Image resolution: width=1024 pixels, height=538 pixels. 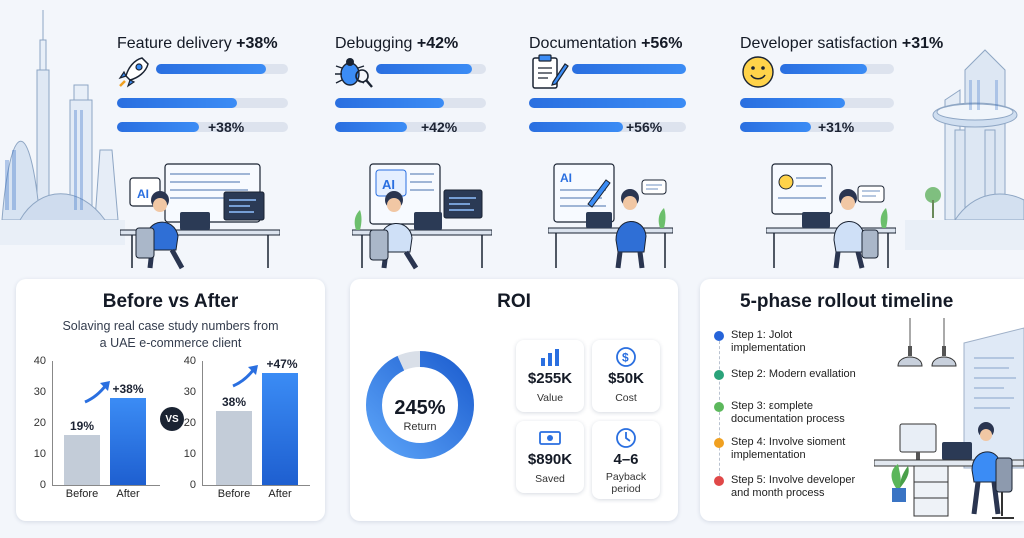 I want to click on city-skyline-left, so click(x=62, y=127).